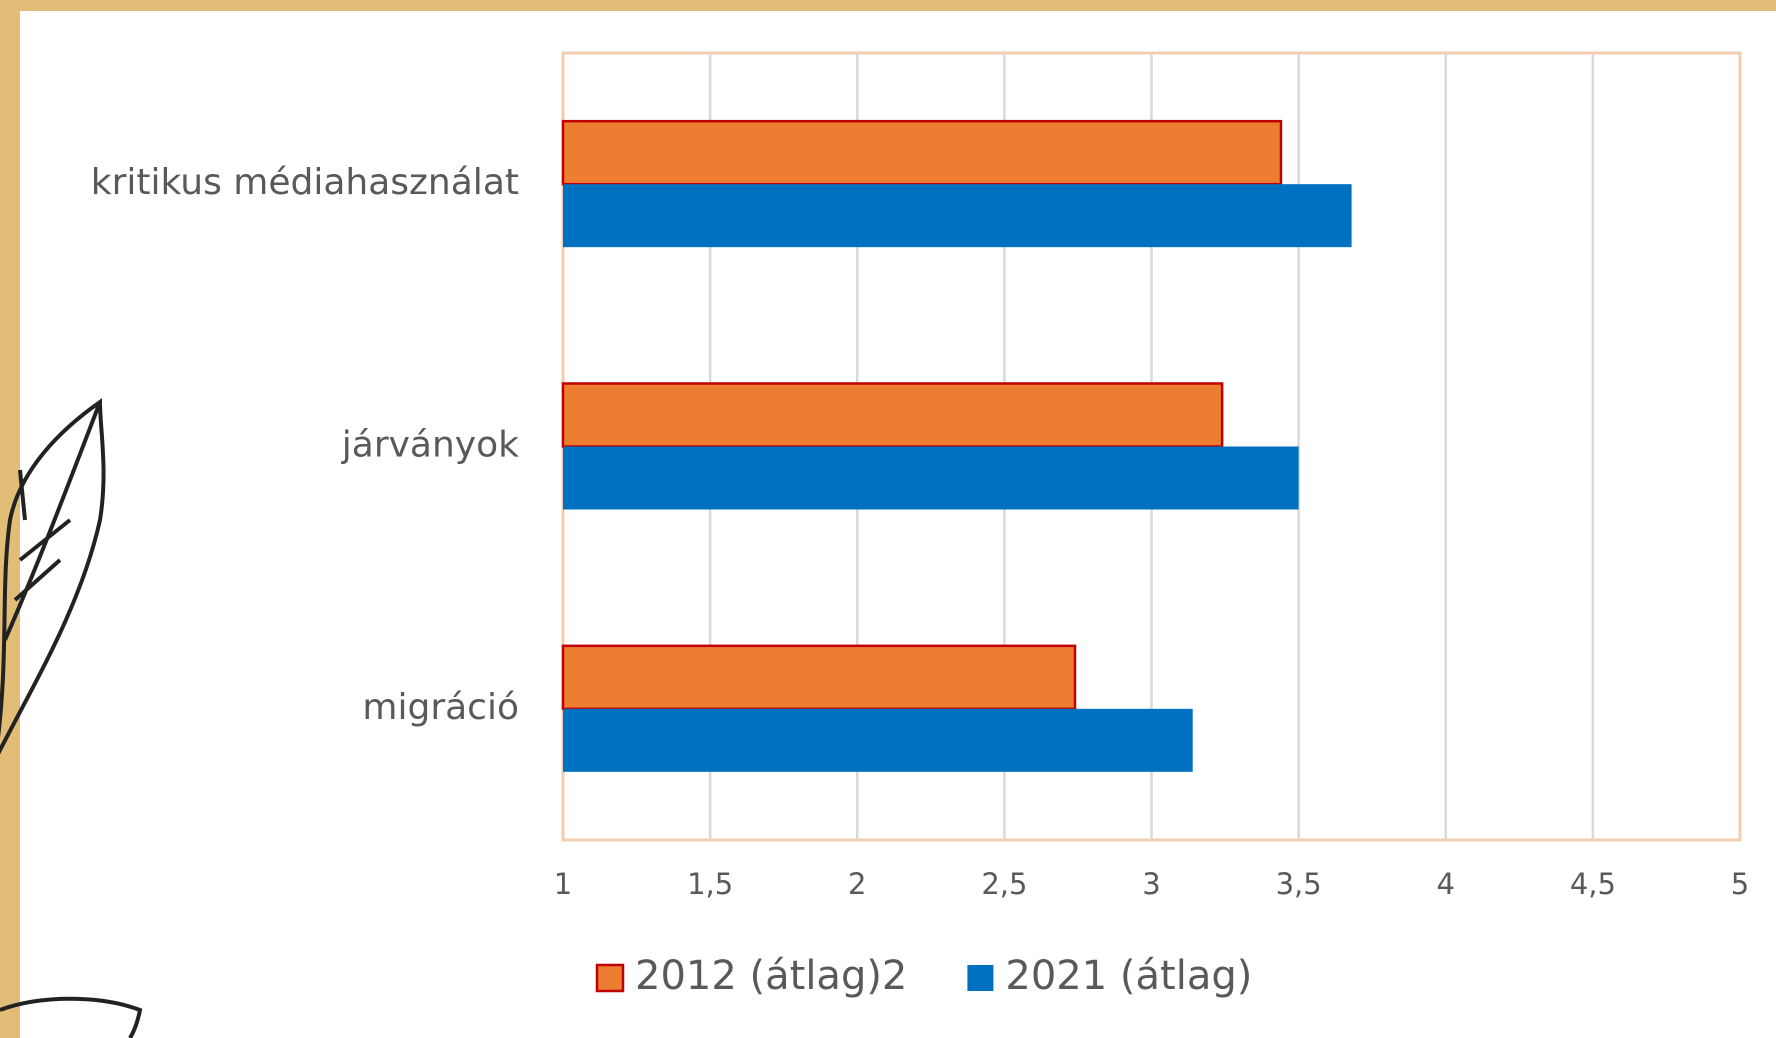 Image resolution: width=1776 pixels, height=1038 pixels. What do you see at coordinates (1740, 884) in the screenshot?
I see `x-tick-label: 5` at bounding box center [1740, 884].